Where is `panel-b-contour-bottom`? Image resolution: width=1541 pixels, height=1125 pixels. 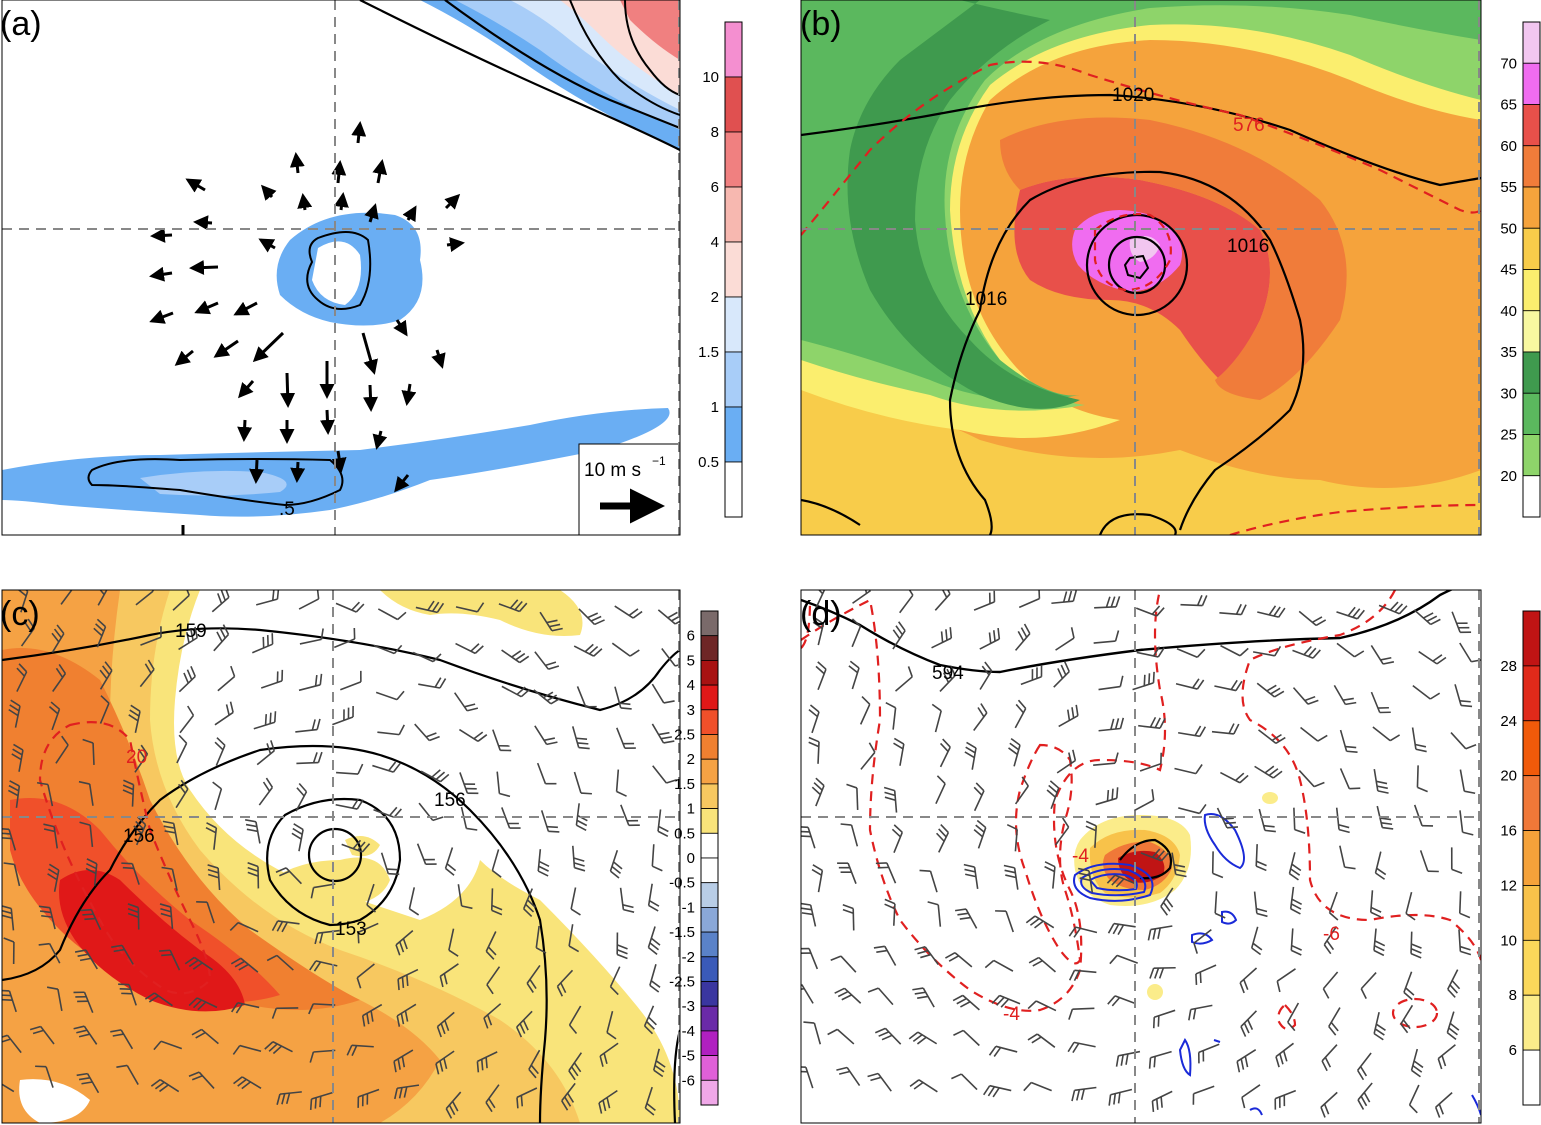 panel-b-contour-bottom is located at coordinates (1137, 524).